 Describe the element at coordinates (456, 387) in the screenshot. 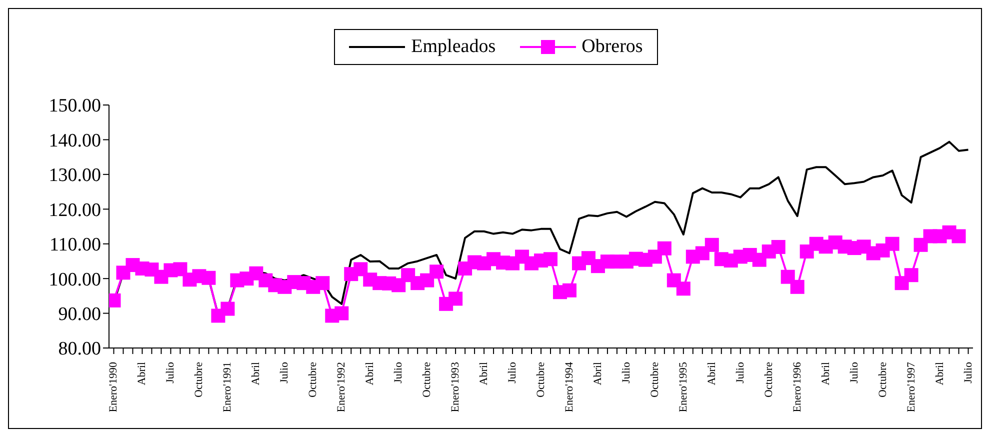

I see `x-tick-label: Enero'1993` at that location.